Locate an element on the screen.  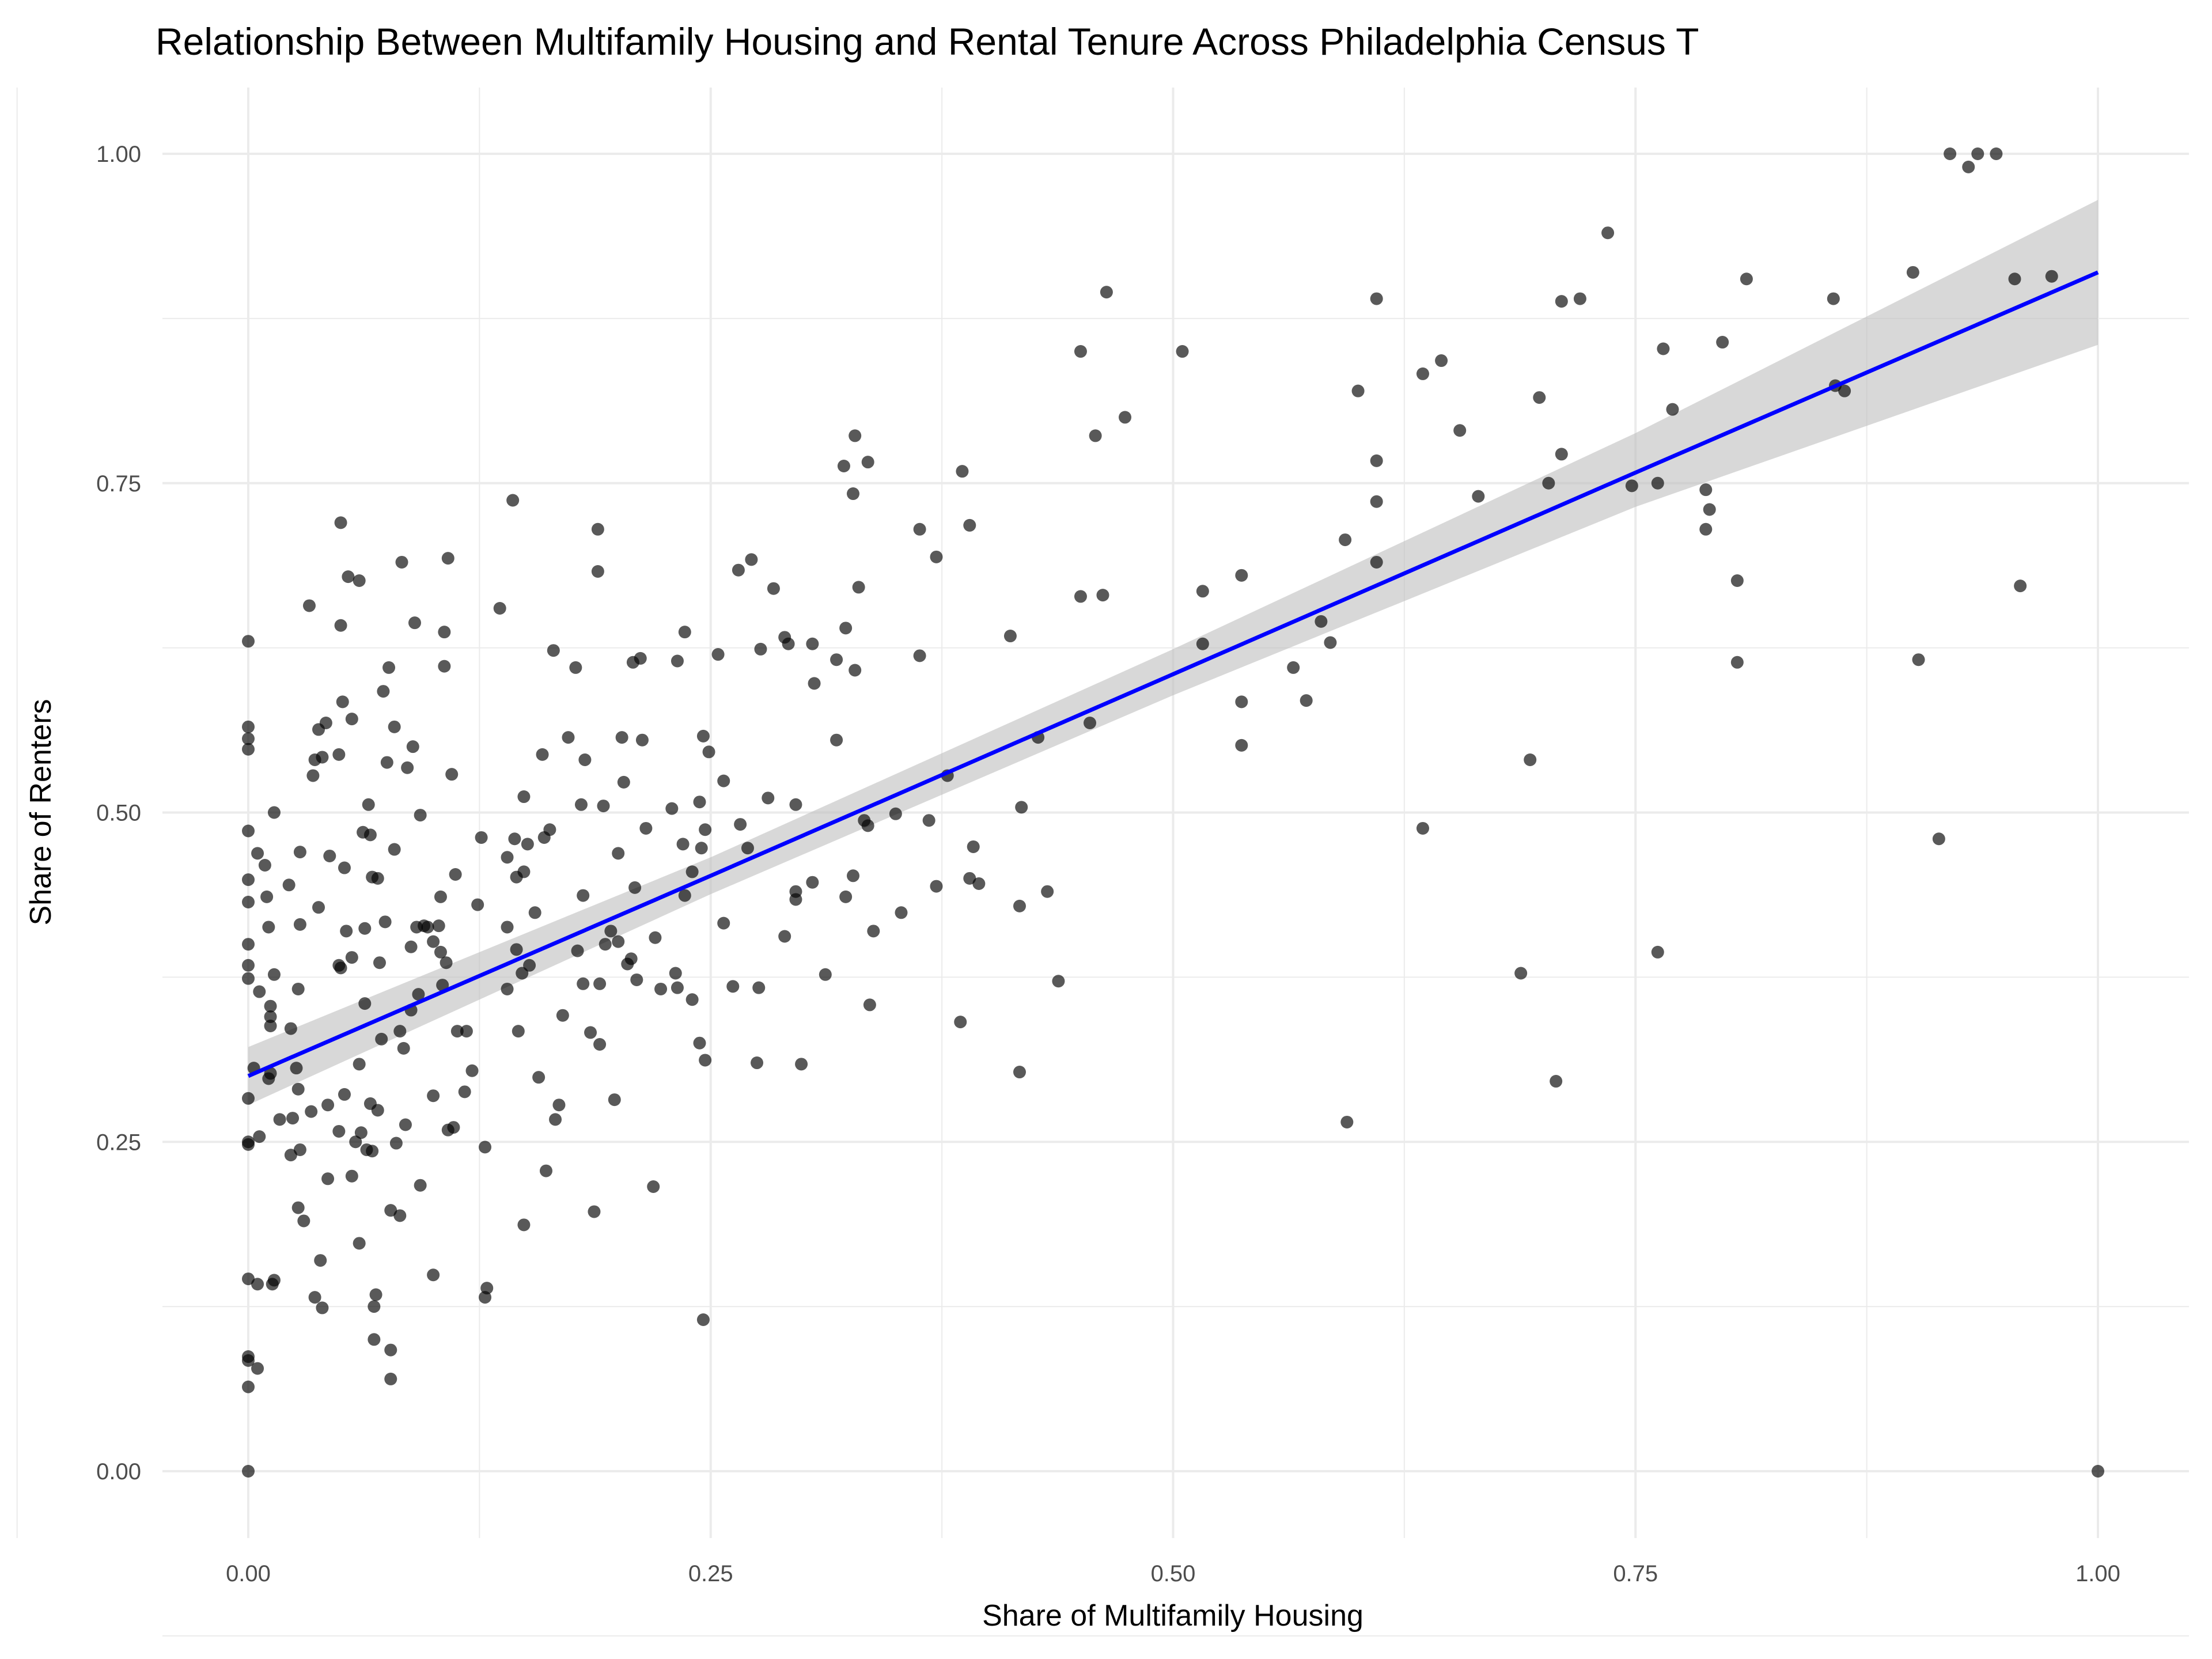
x-axis-title: Share of Multifamily Housing is located at coordinates (1172, 1616).